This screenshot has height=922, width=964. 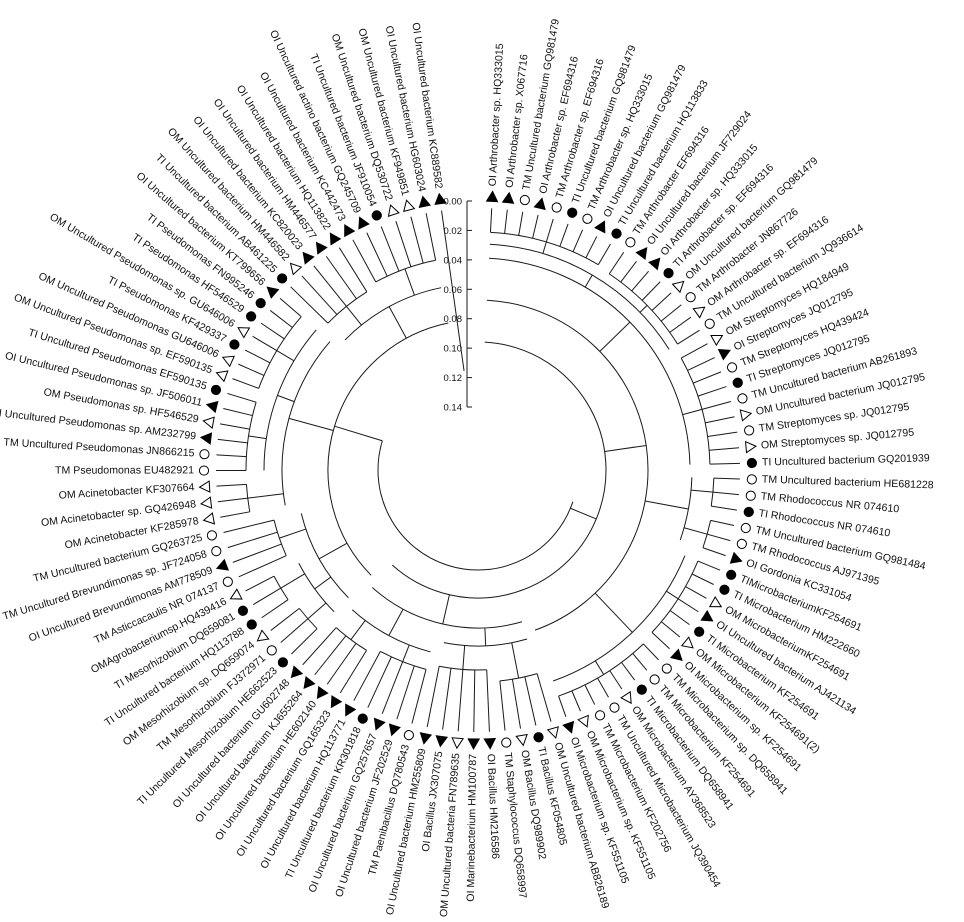 What do you see at coordinates (458, 305) in the screenshot?
I see `distance-scale: 0.00 0.02 0.04 0.06 0.08 0.10 0.12 0.14` at bounding box center [458, 305].